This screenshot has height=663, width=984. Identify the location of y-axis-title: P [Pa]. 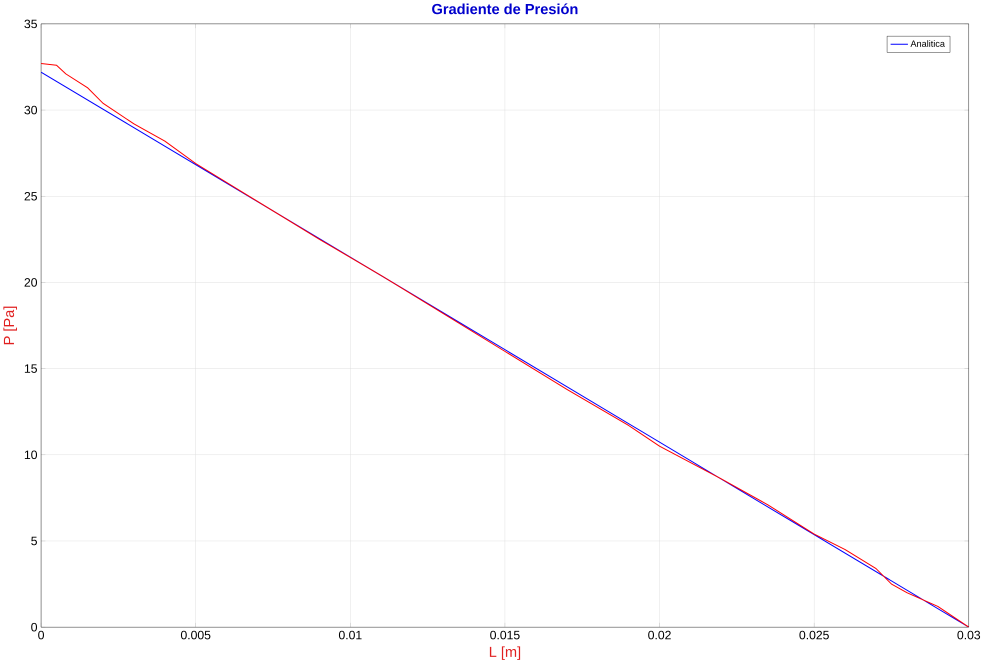
(10, 325).